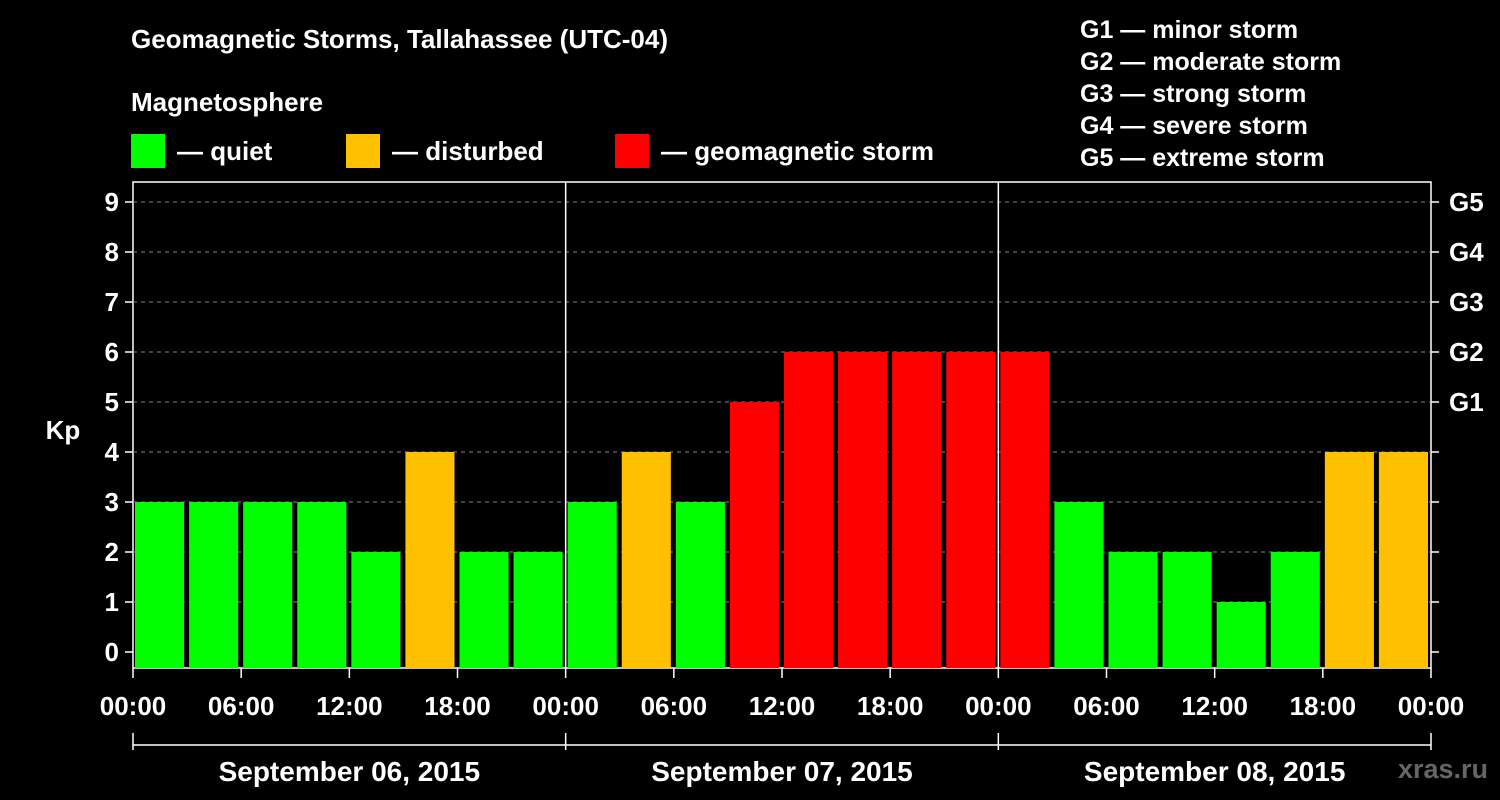 The height and width of the screenshot is (800, 1500). I want to click on storm-level-label: G1, so click(1466, 402).